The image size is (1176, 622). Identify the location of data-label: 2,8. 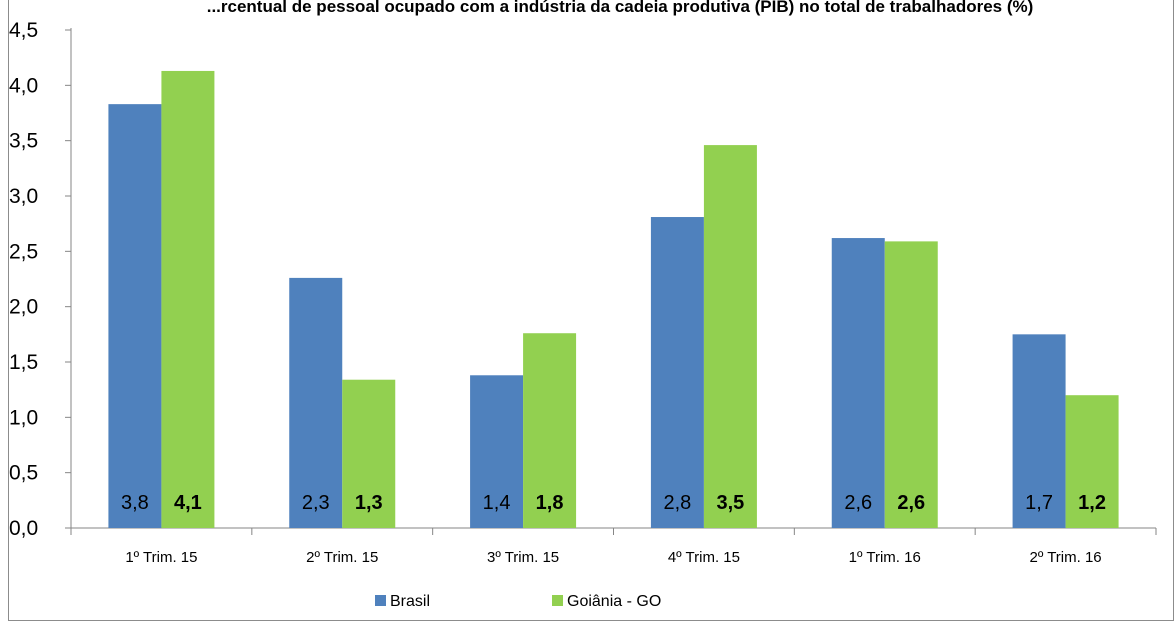
(678, 503).